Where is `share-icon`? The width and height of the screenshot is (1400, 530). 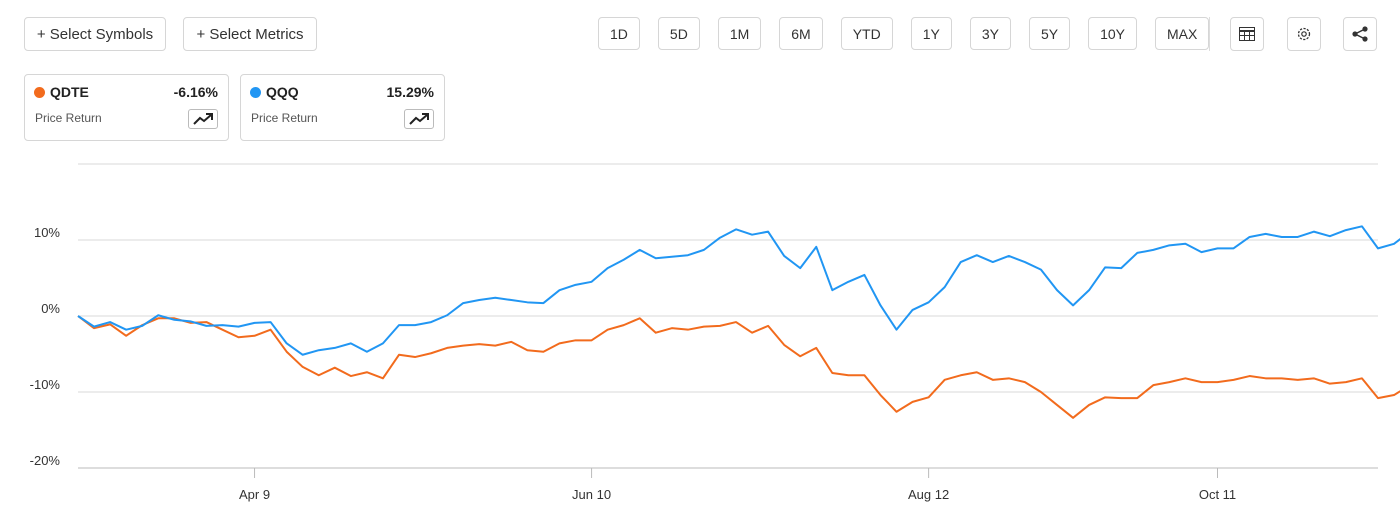 share-icon is located at coordinates (1360, 34).